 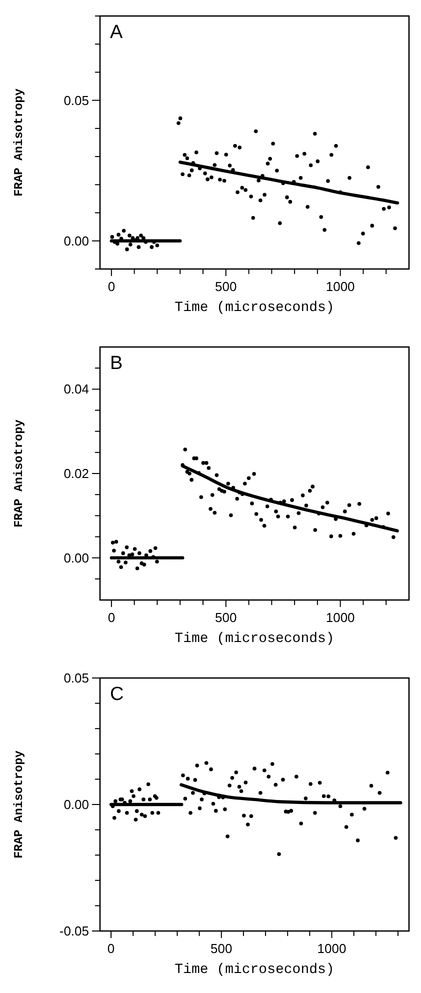 What do you see at coordinates (76, 473) in the screenshot?
I see `y-tick-label: 0.02` at bounding box center [76, 473].